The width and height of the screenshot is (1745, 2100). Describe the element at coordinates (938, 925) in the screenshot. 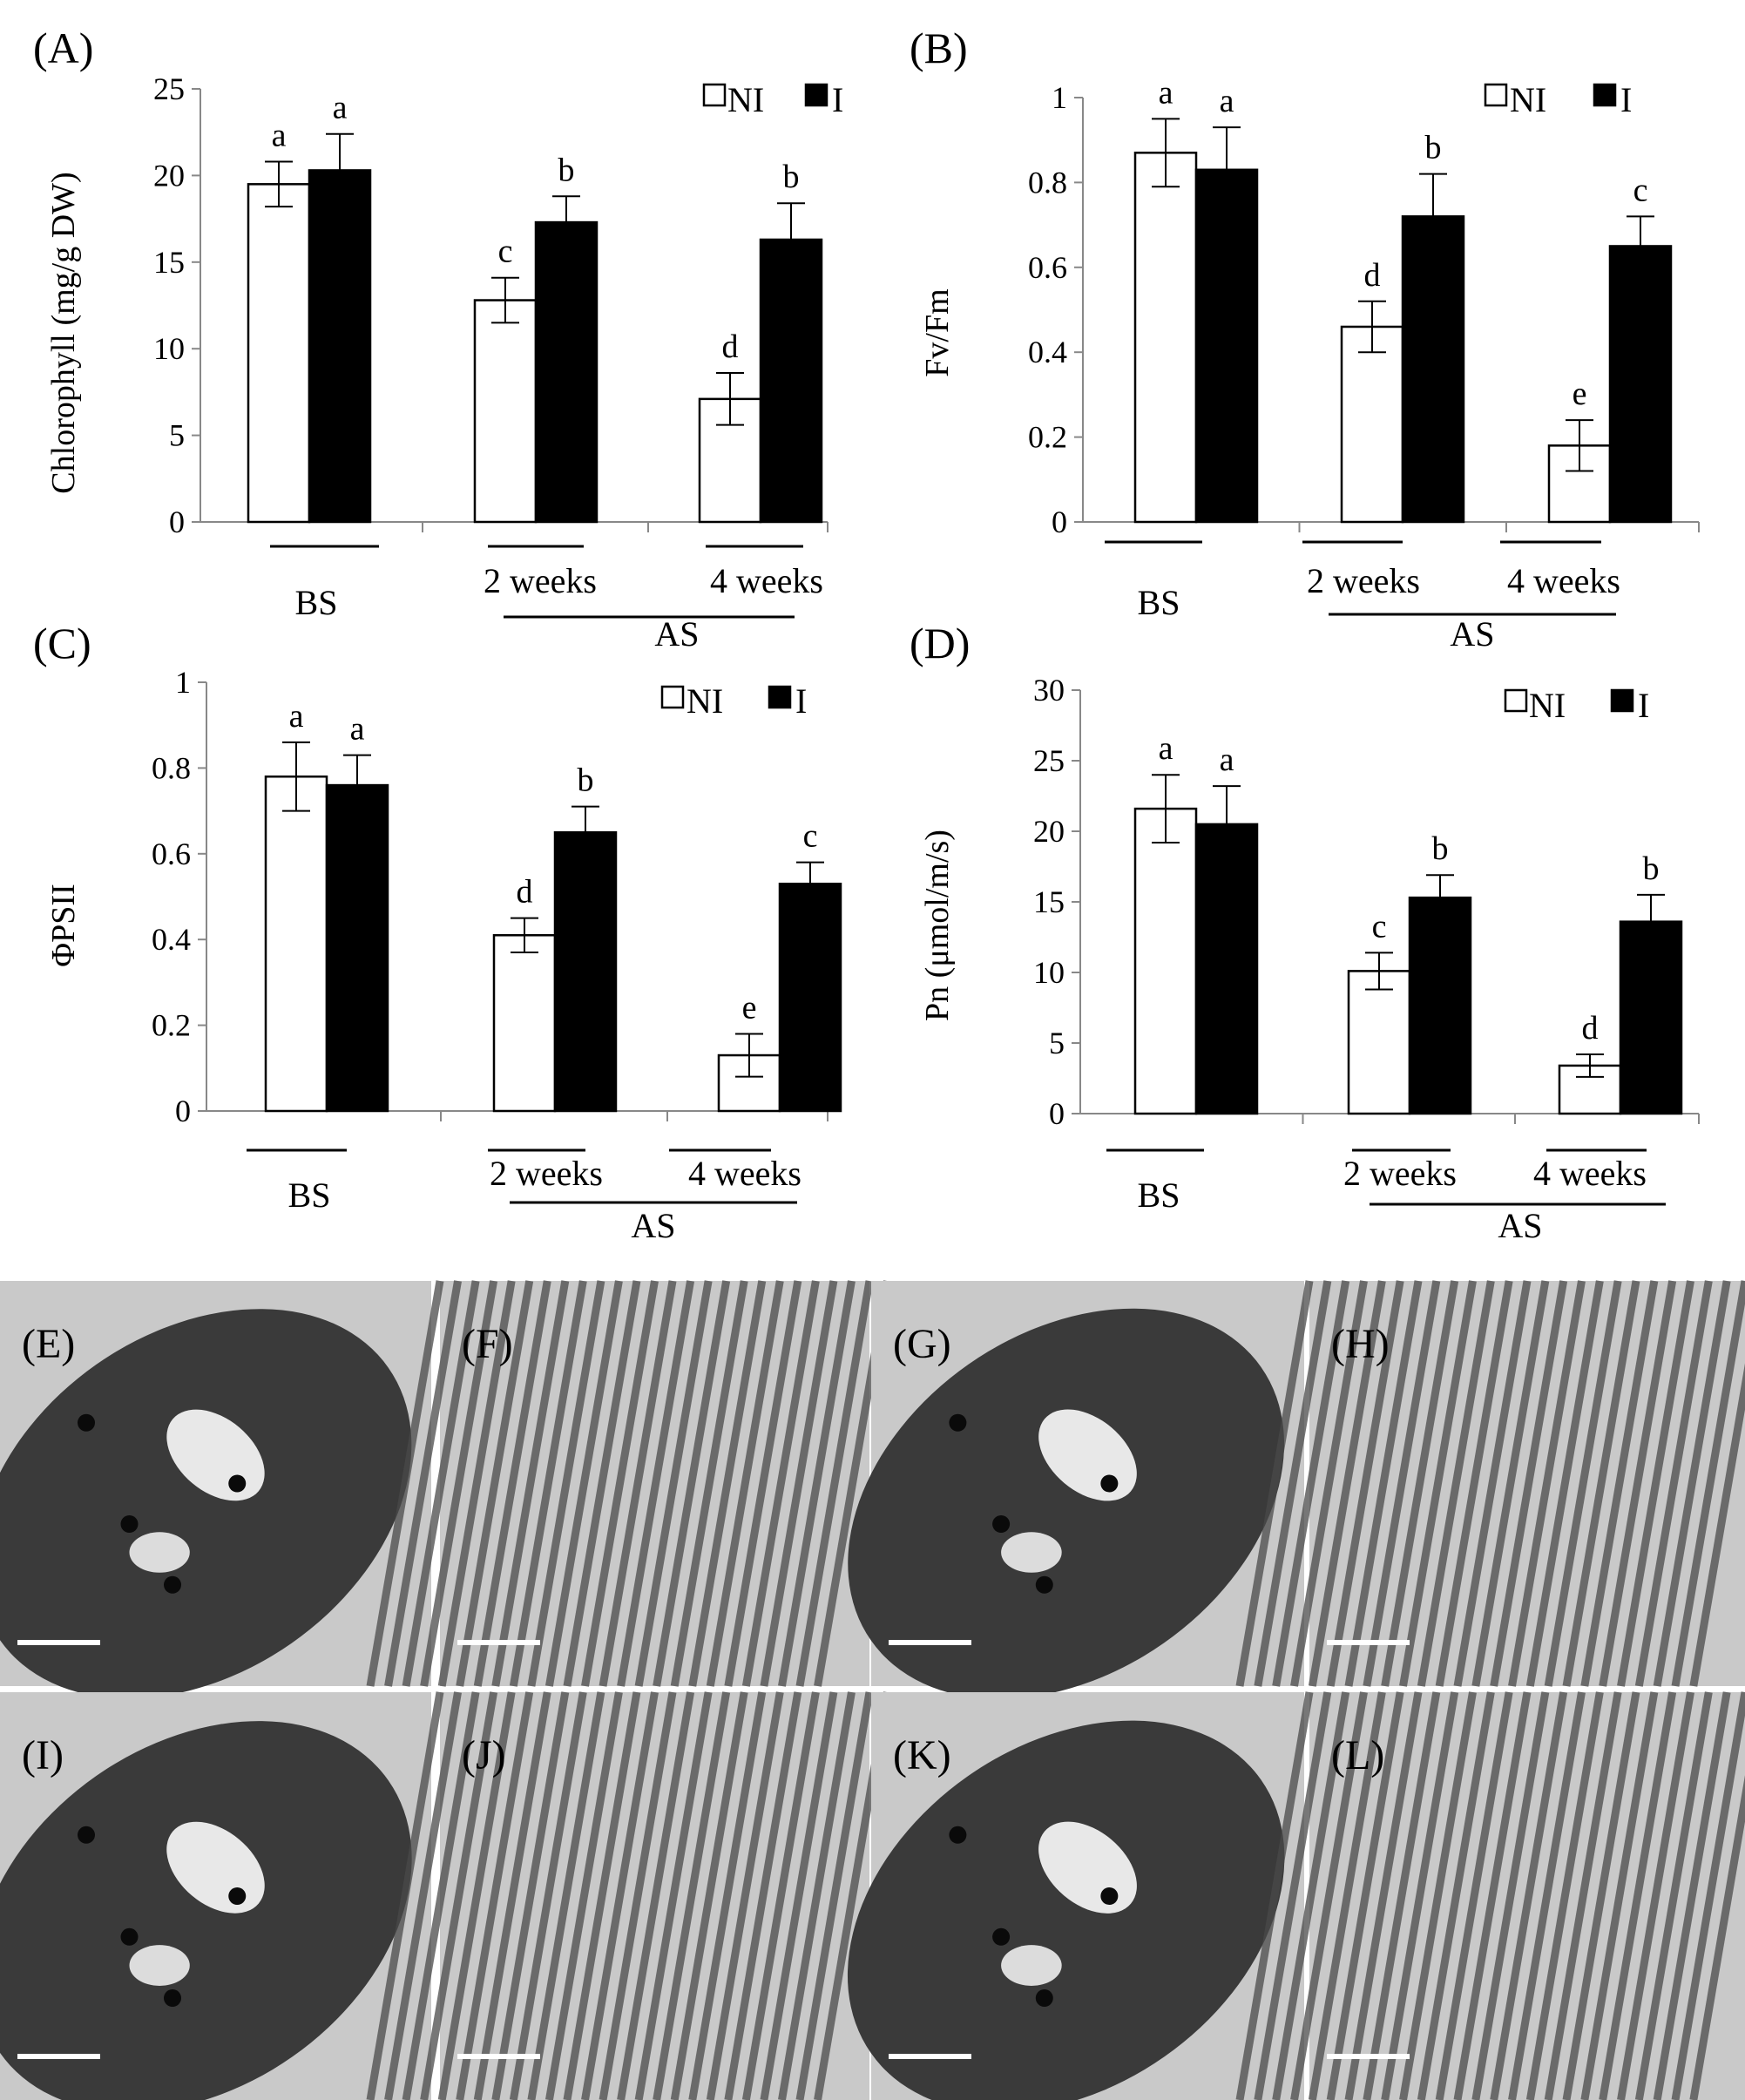

I see `y-axis-label: Pn (μmol/m/s)` at that location.